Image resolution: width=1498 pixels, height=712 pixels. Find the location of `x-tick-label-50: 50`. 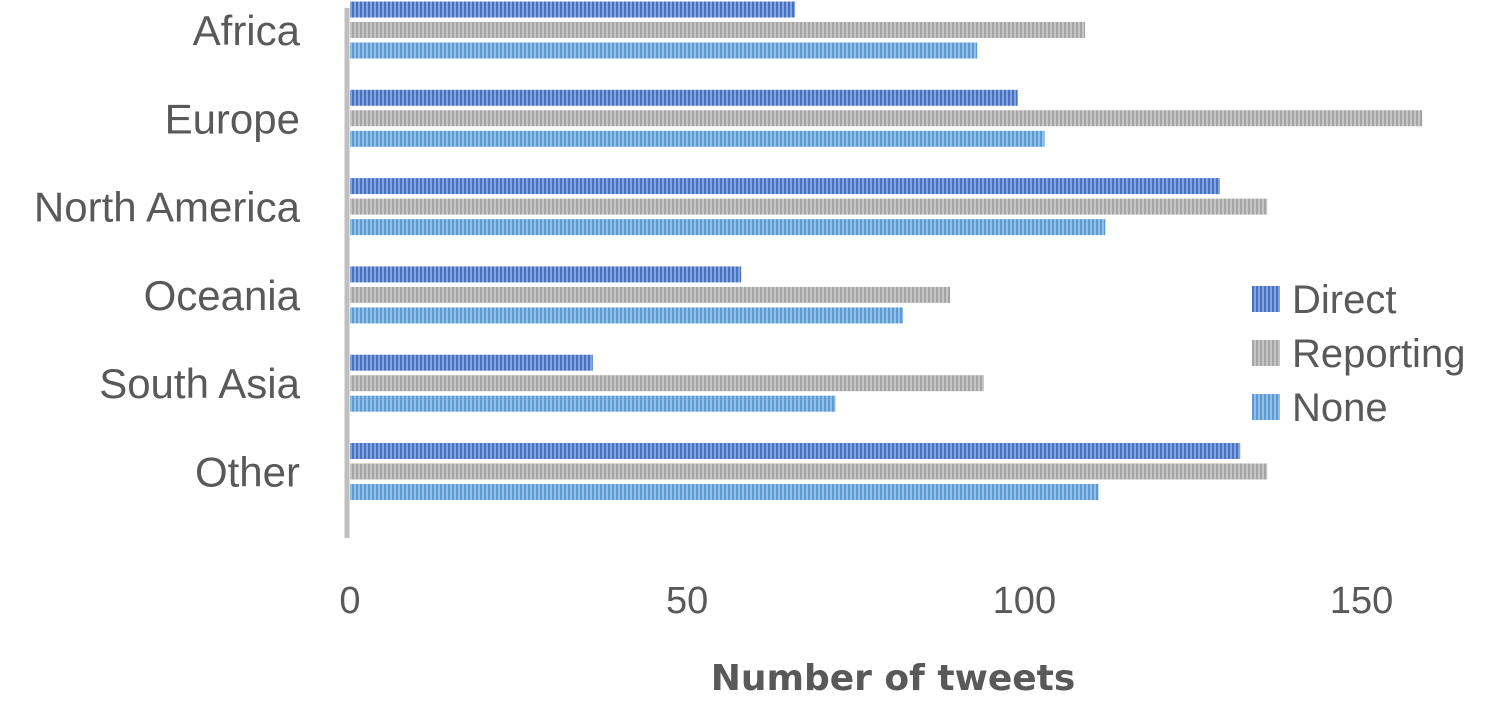

x-tick-label-50: 50 is located at coordinates (687, 601).